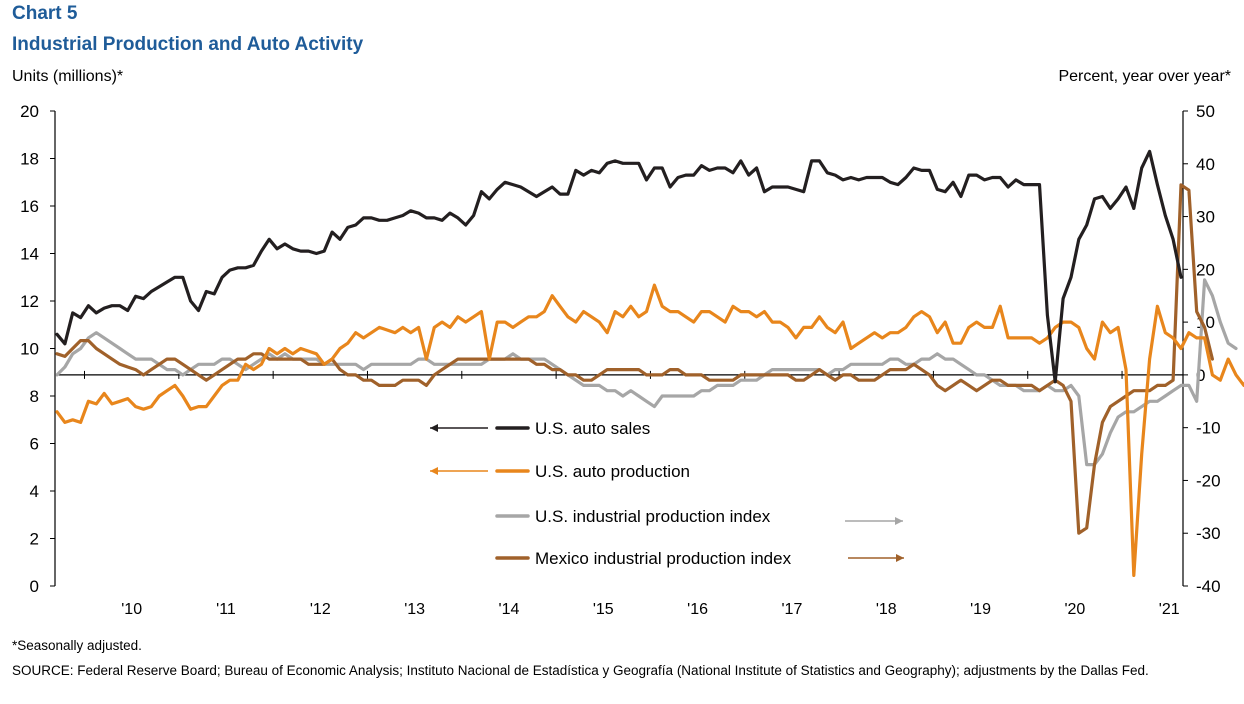 The height and width of the screenshot is (704, 1244). Describe the element at coordinates (697, 609) in the screenshot. I see `x-tick-label: '16` at that location.